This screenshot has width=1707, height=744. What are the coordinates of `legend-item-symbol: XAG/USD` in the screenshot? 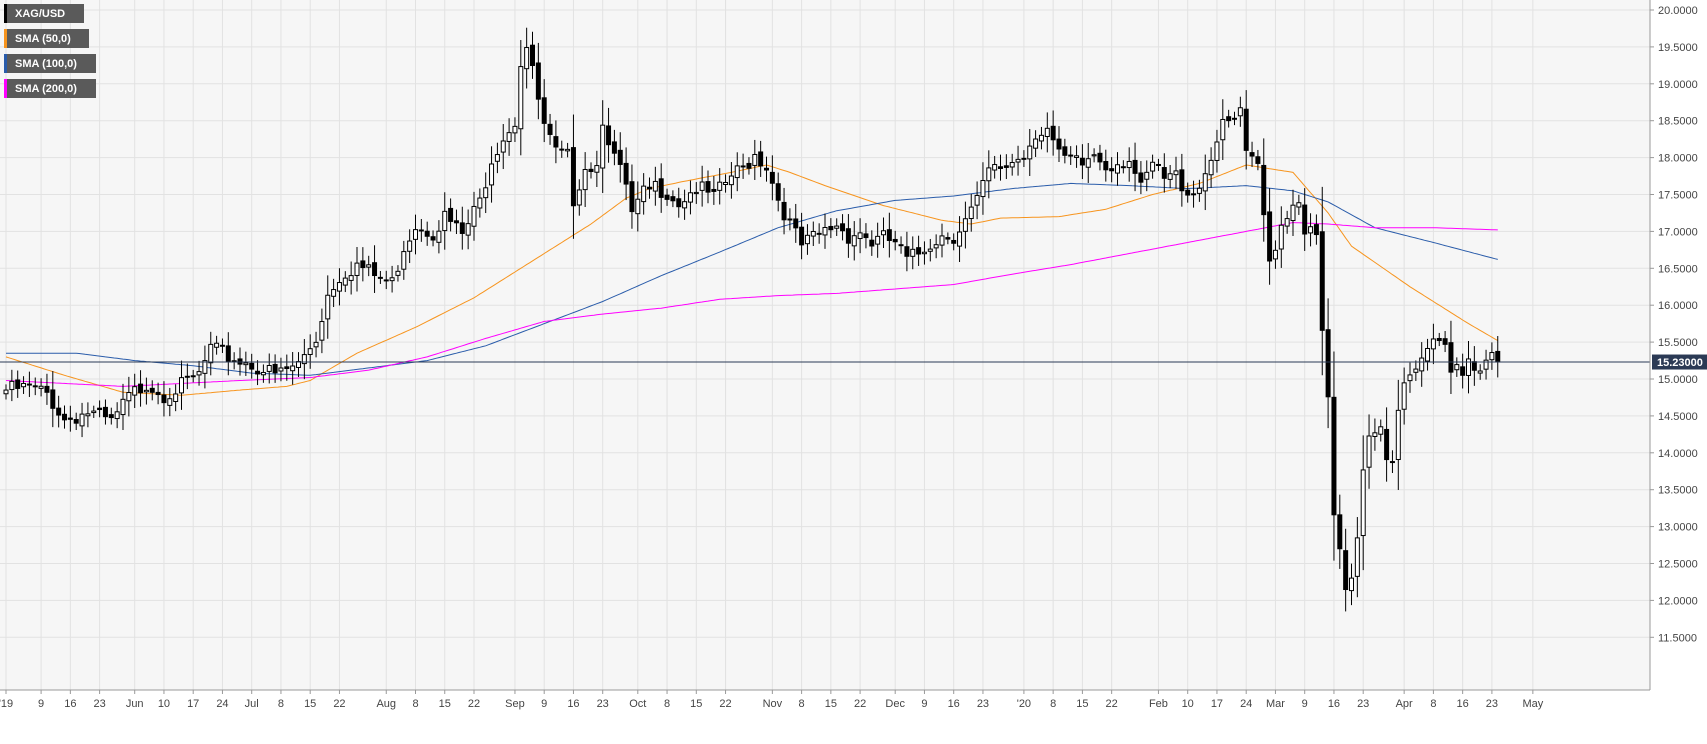 It's located at (44, 13).